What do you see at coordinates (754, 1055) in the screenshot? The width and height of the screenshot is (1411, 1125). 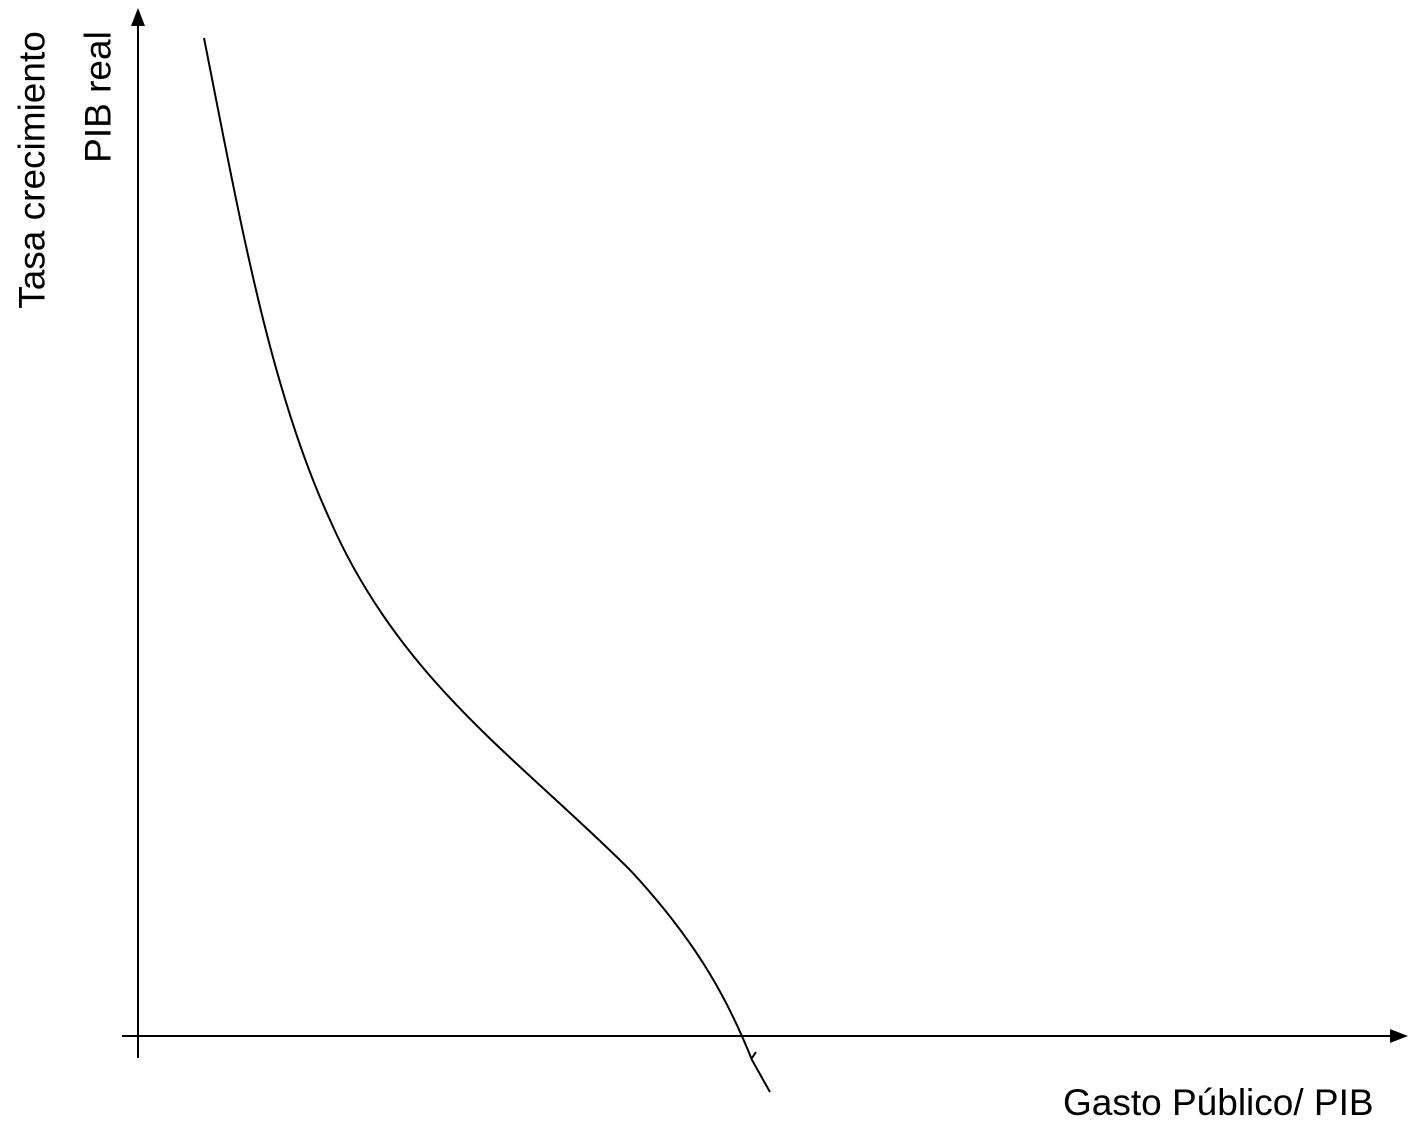 I see `curve-end-mark` at bounding box center [754, 1055].